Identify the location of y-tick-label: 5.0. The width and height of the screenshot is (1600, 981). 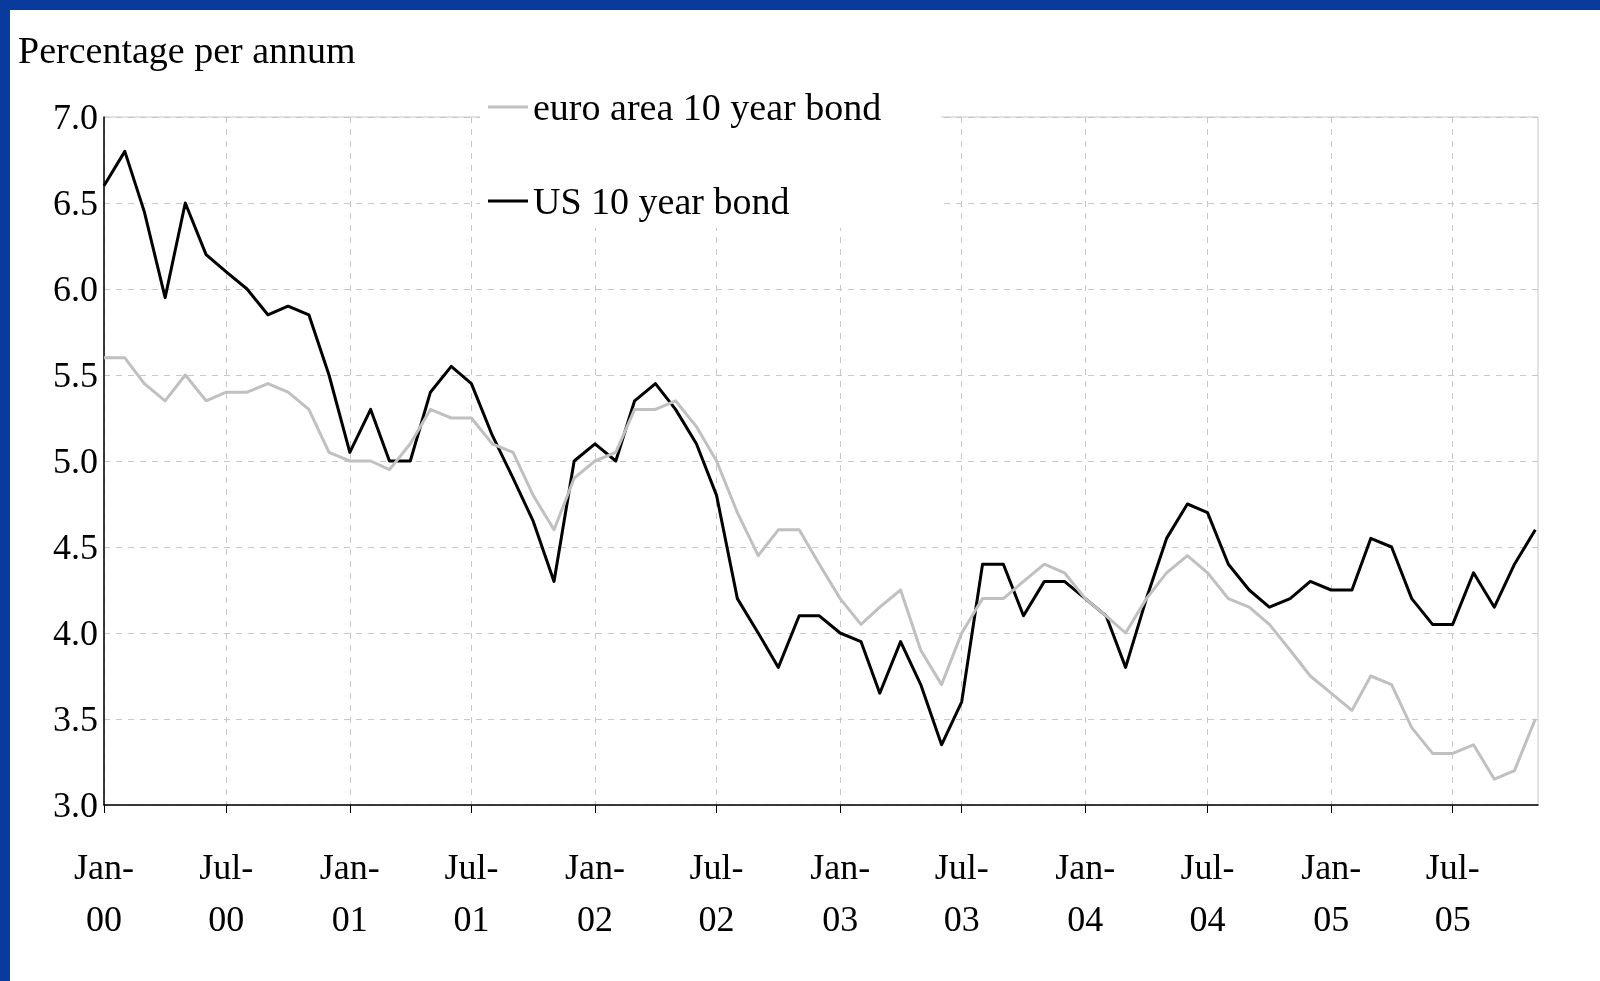
(75, 461).